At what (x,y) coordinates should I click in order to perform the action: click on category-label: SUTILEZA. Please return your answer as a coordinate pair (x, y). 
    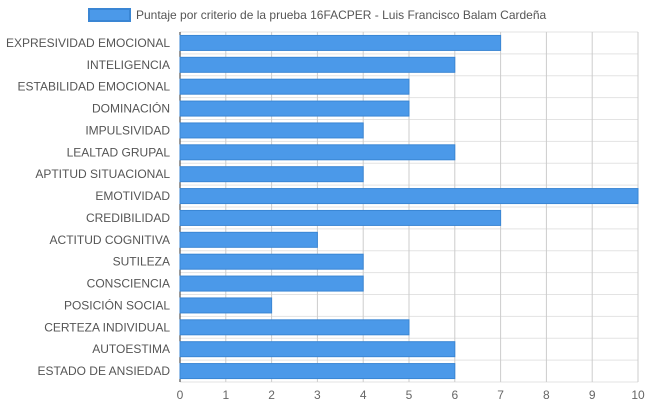
    Looking at the image, I should click on (141, 262).